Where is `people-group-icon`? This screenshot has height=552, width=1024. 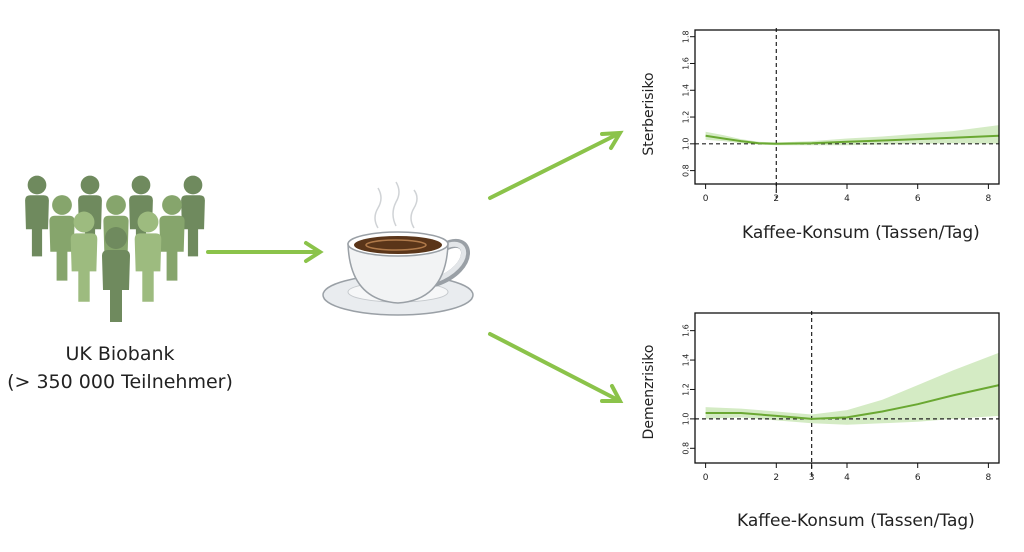
people-group-icon is located at coordinates (115, 248).